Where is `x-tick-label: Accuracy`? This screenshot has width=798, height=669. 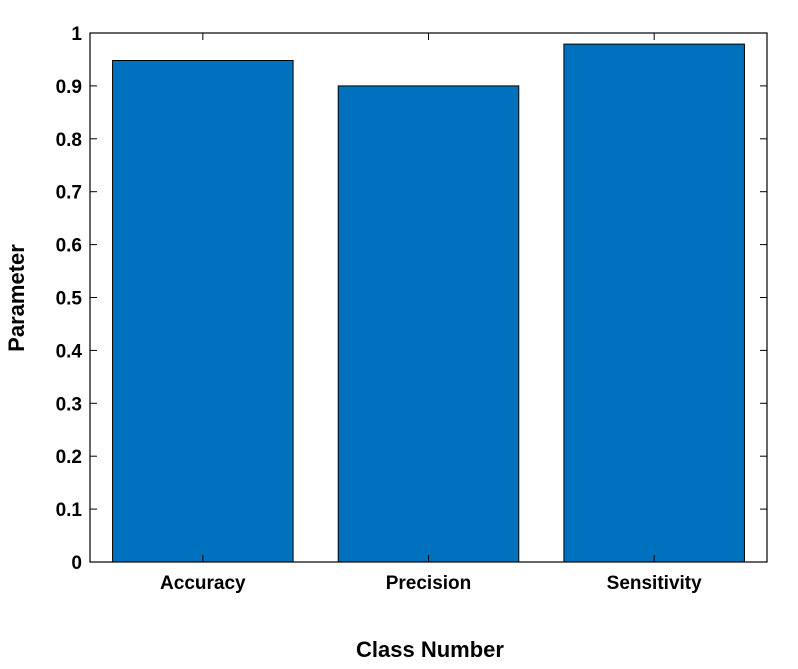
x-tick-label: Accuracy is located at coordinates (203, 583).